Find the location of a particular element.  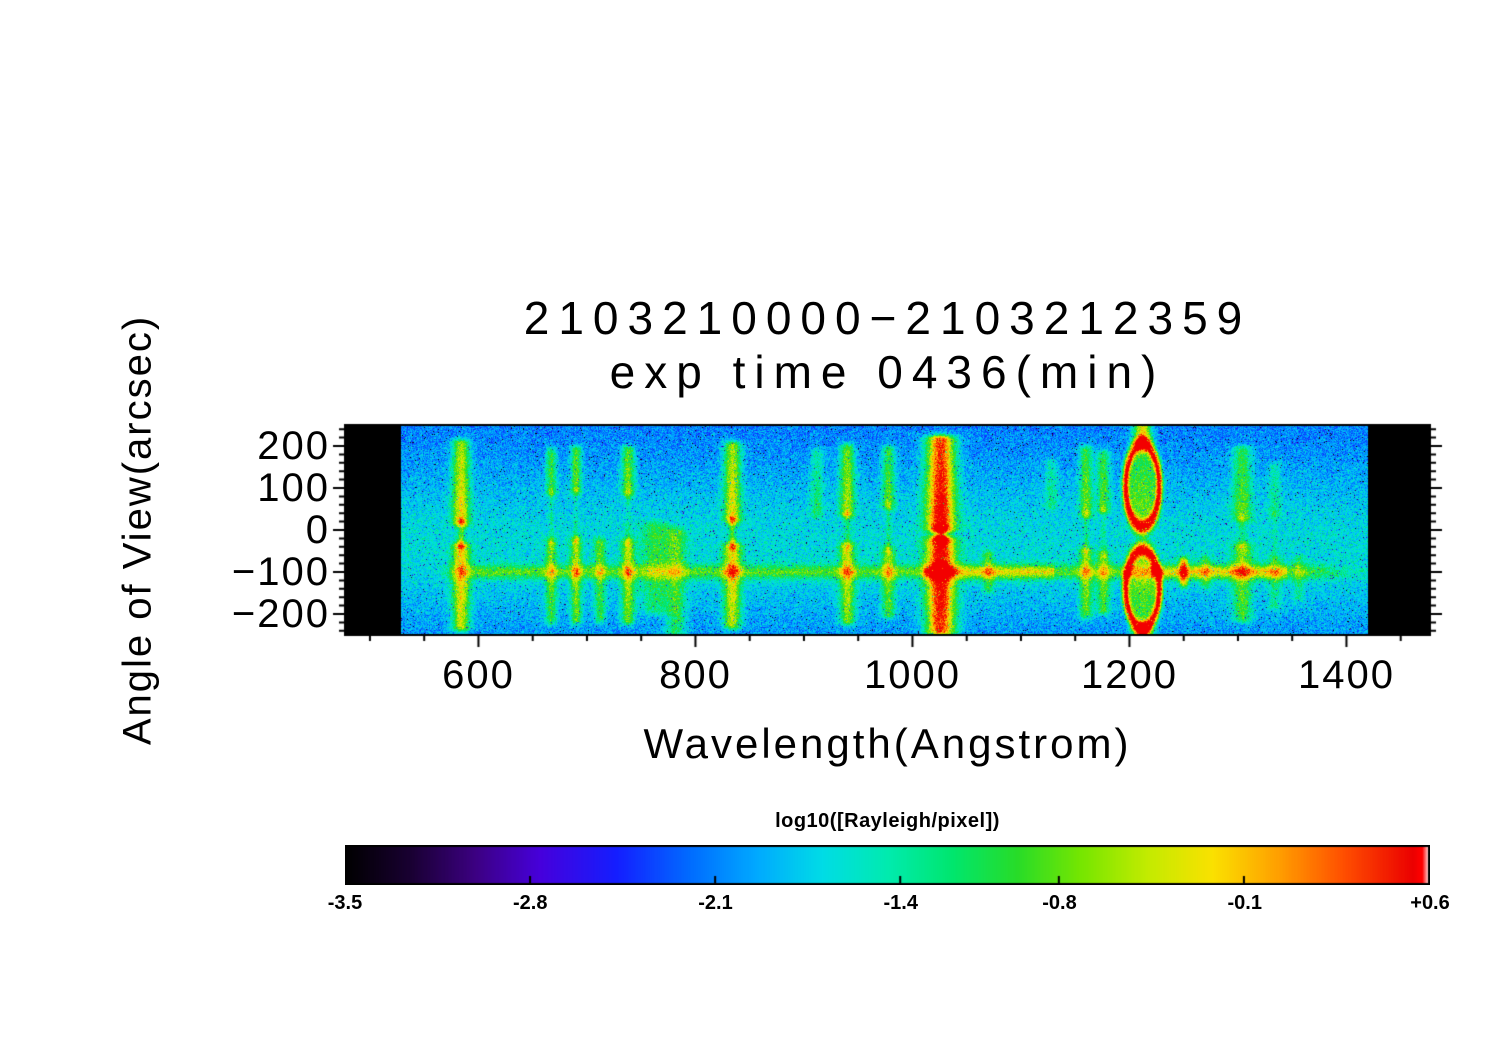

colorbar-tick-label: -2.8 is located at coordinates (530, 903).